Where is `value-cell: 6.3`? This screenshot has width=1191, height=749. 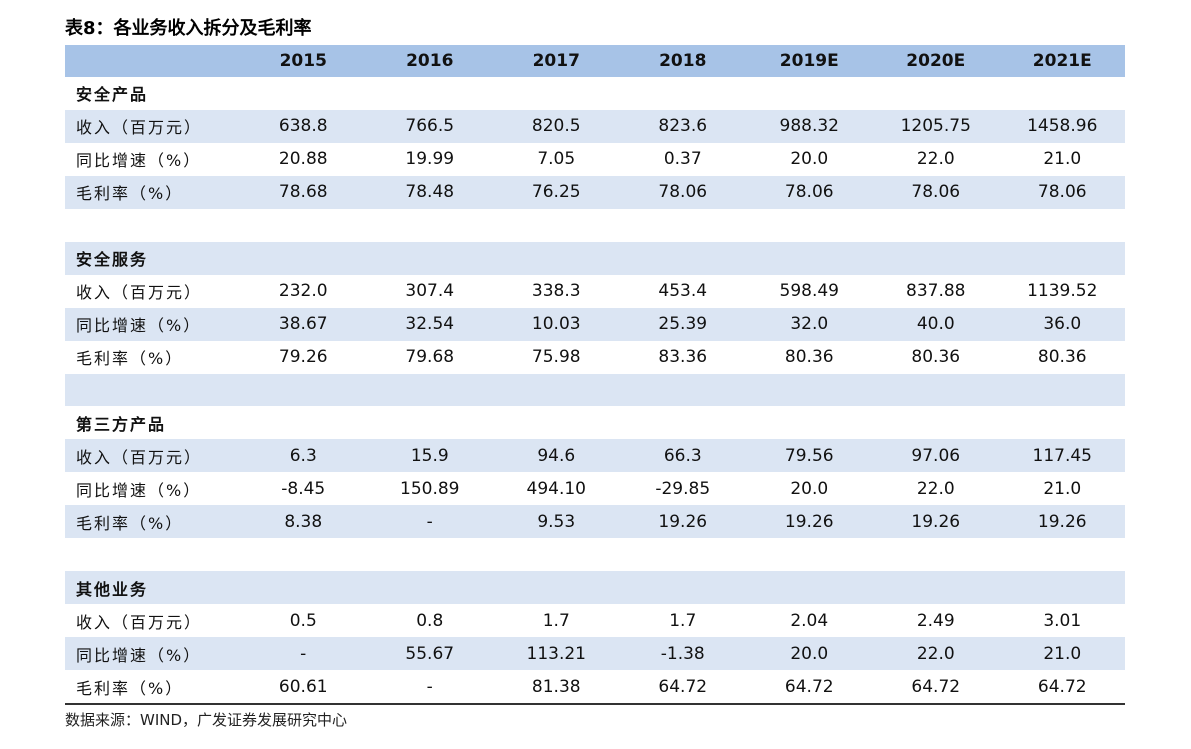 value-cell: 6.3 is located at coordinates (303, 455).